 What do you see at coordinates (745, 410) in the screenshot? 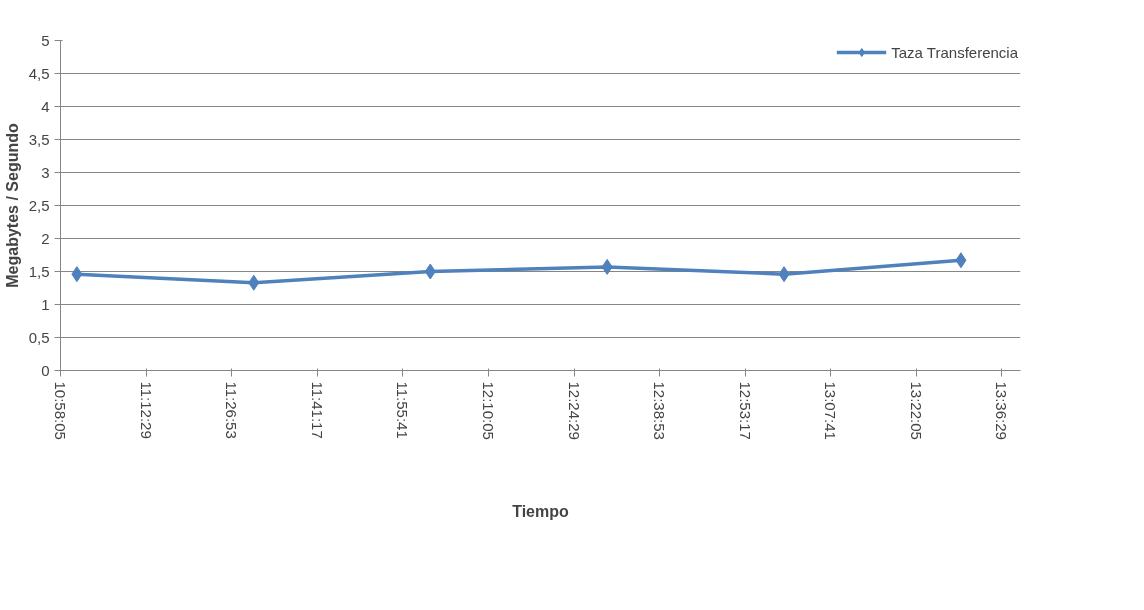
I see `x-tick-label: 12:53:17` at bounding box center [745, 410].